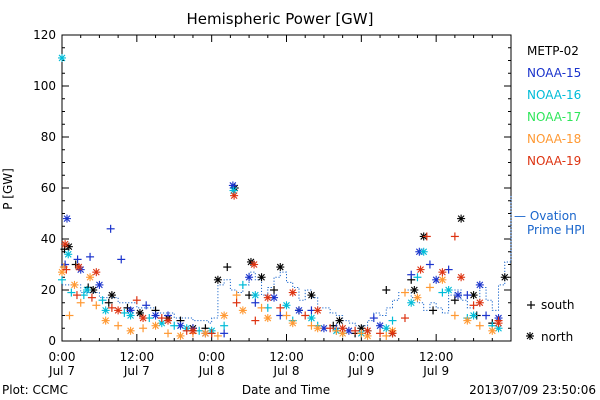 The image size is (600, 400). What do you see at coordinates (136, 371) in the screenshot?
I see `x-tick-day: Jul 7` at bounding box center [136, 371].